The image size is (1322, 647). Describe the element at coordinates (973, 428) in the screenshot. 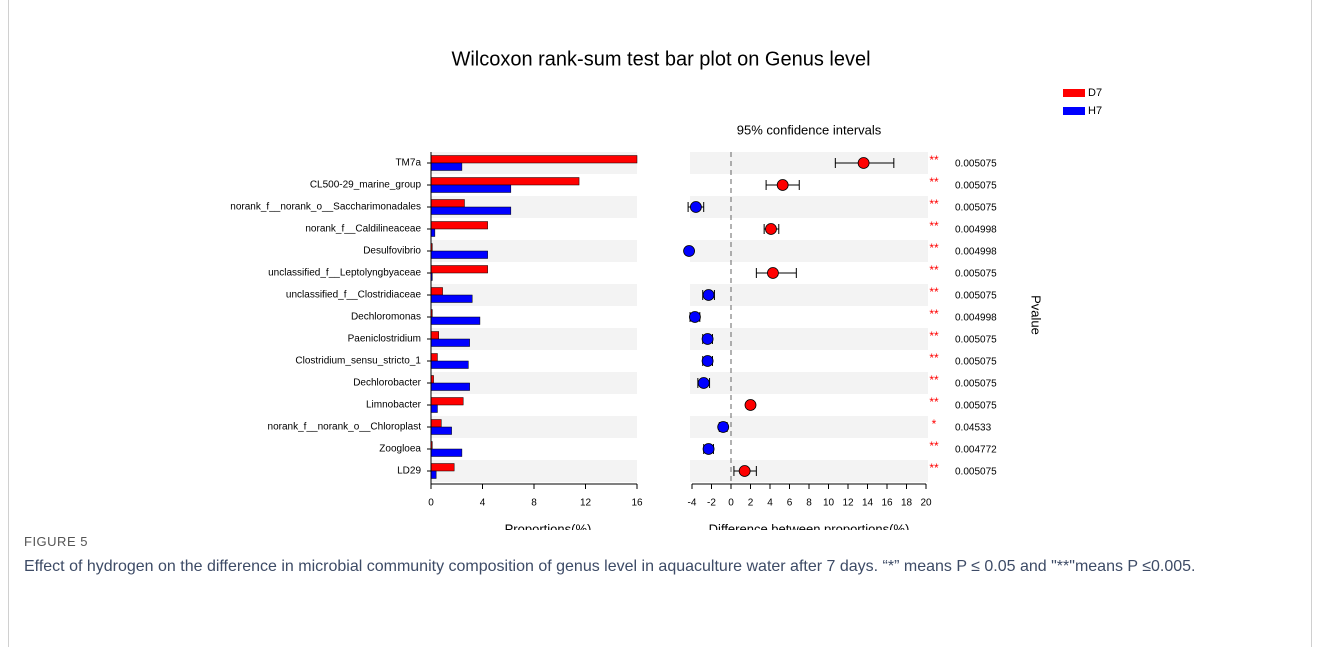

I see `pvalue: 0.04533` at that location.